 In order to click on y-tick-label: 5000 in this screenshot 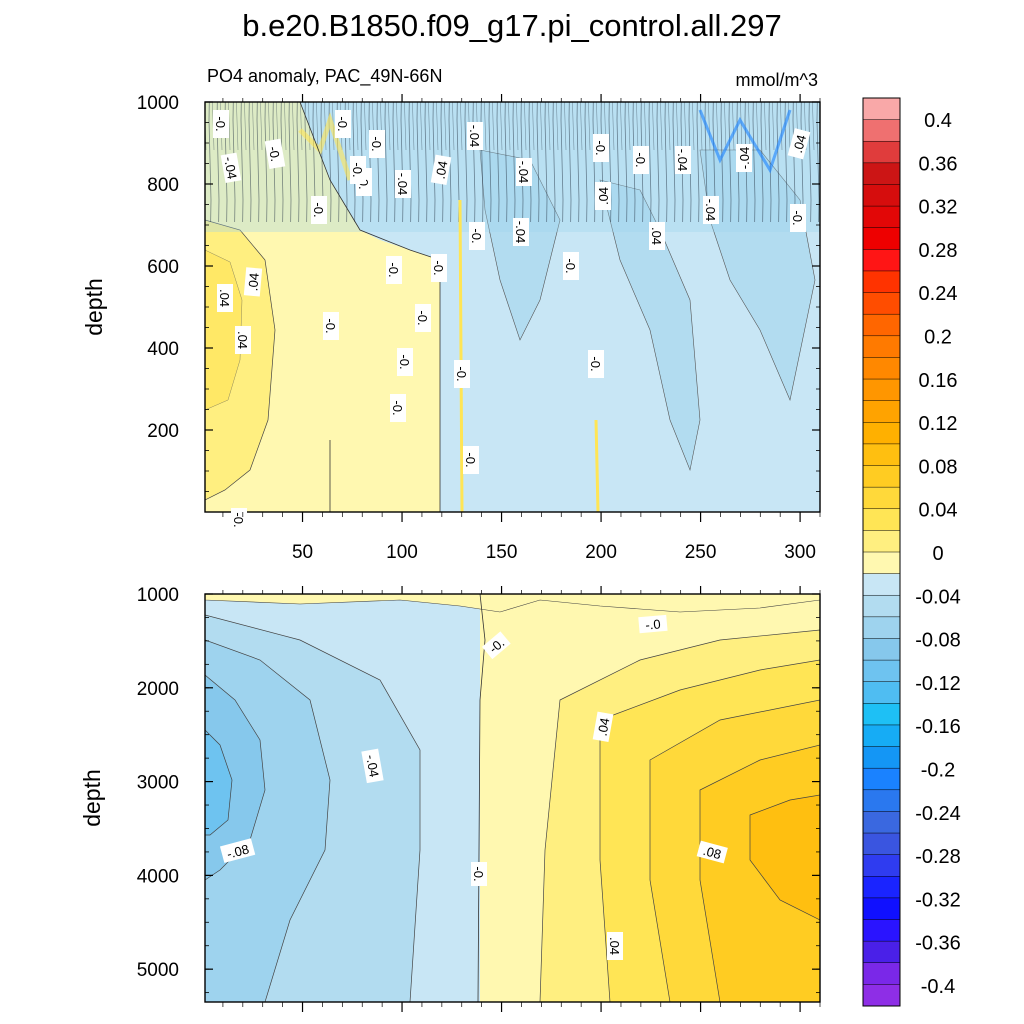, I will do `click(158, 970)`.